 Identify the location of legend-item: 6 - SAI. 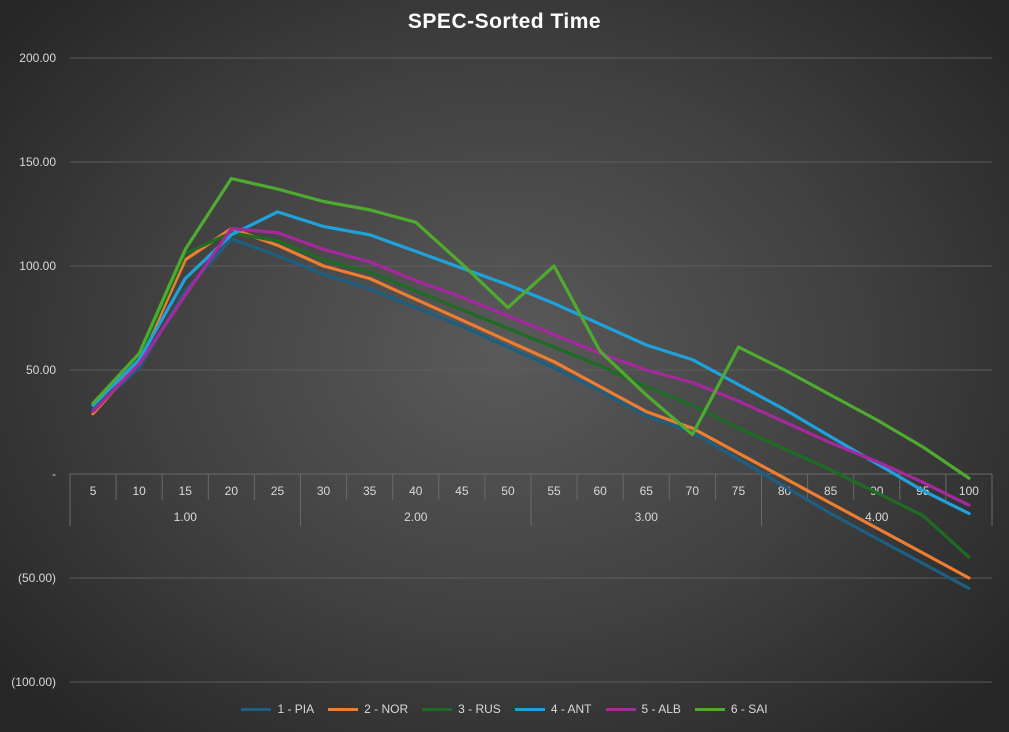
(731, 709).